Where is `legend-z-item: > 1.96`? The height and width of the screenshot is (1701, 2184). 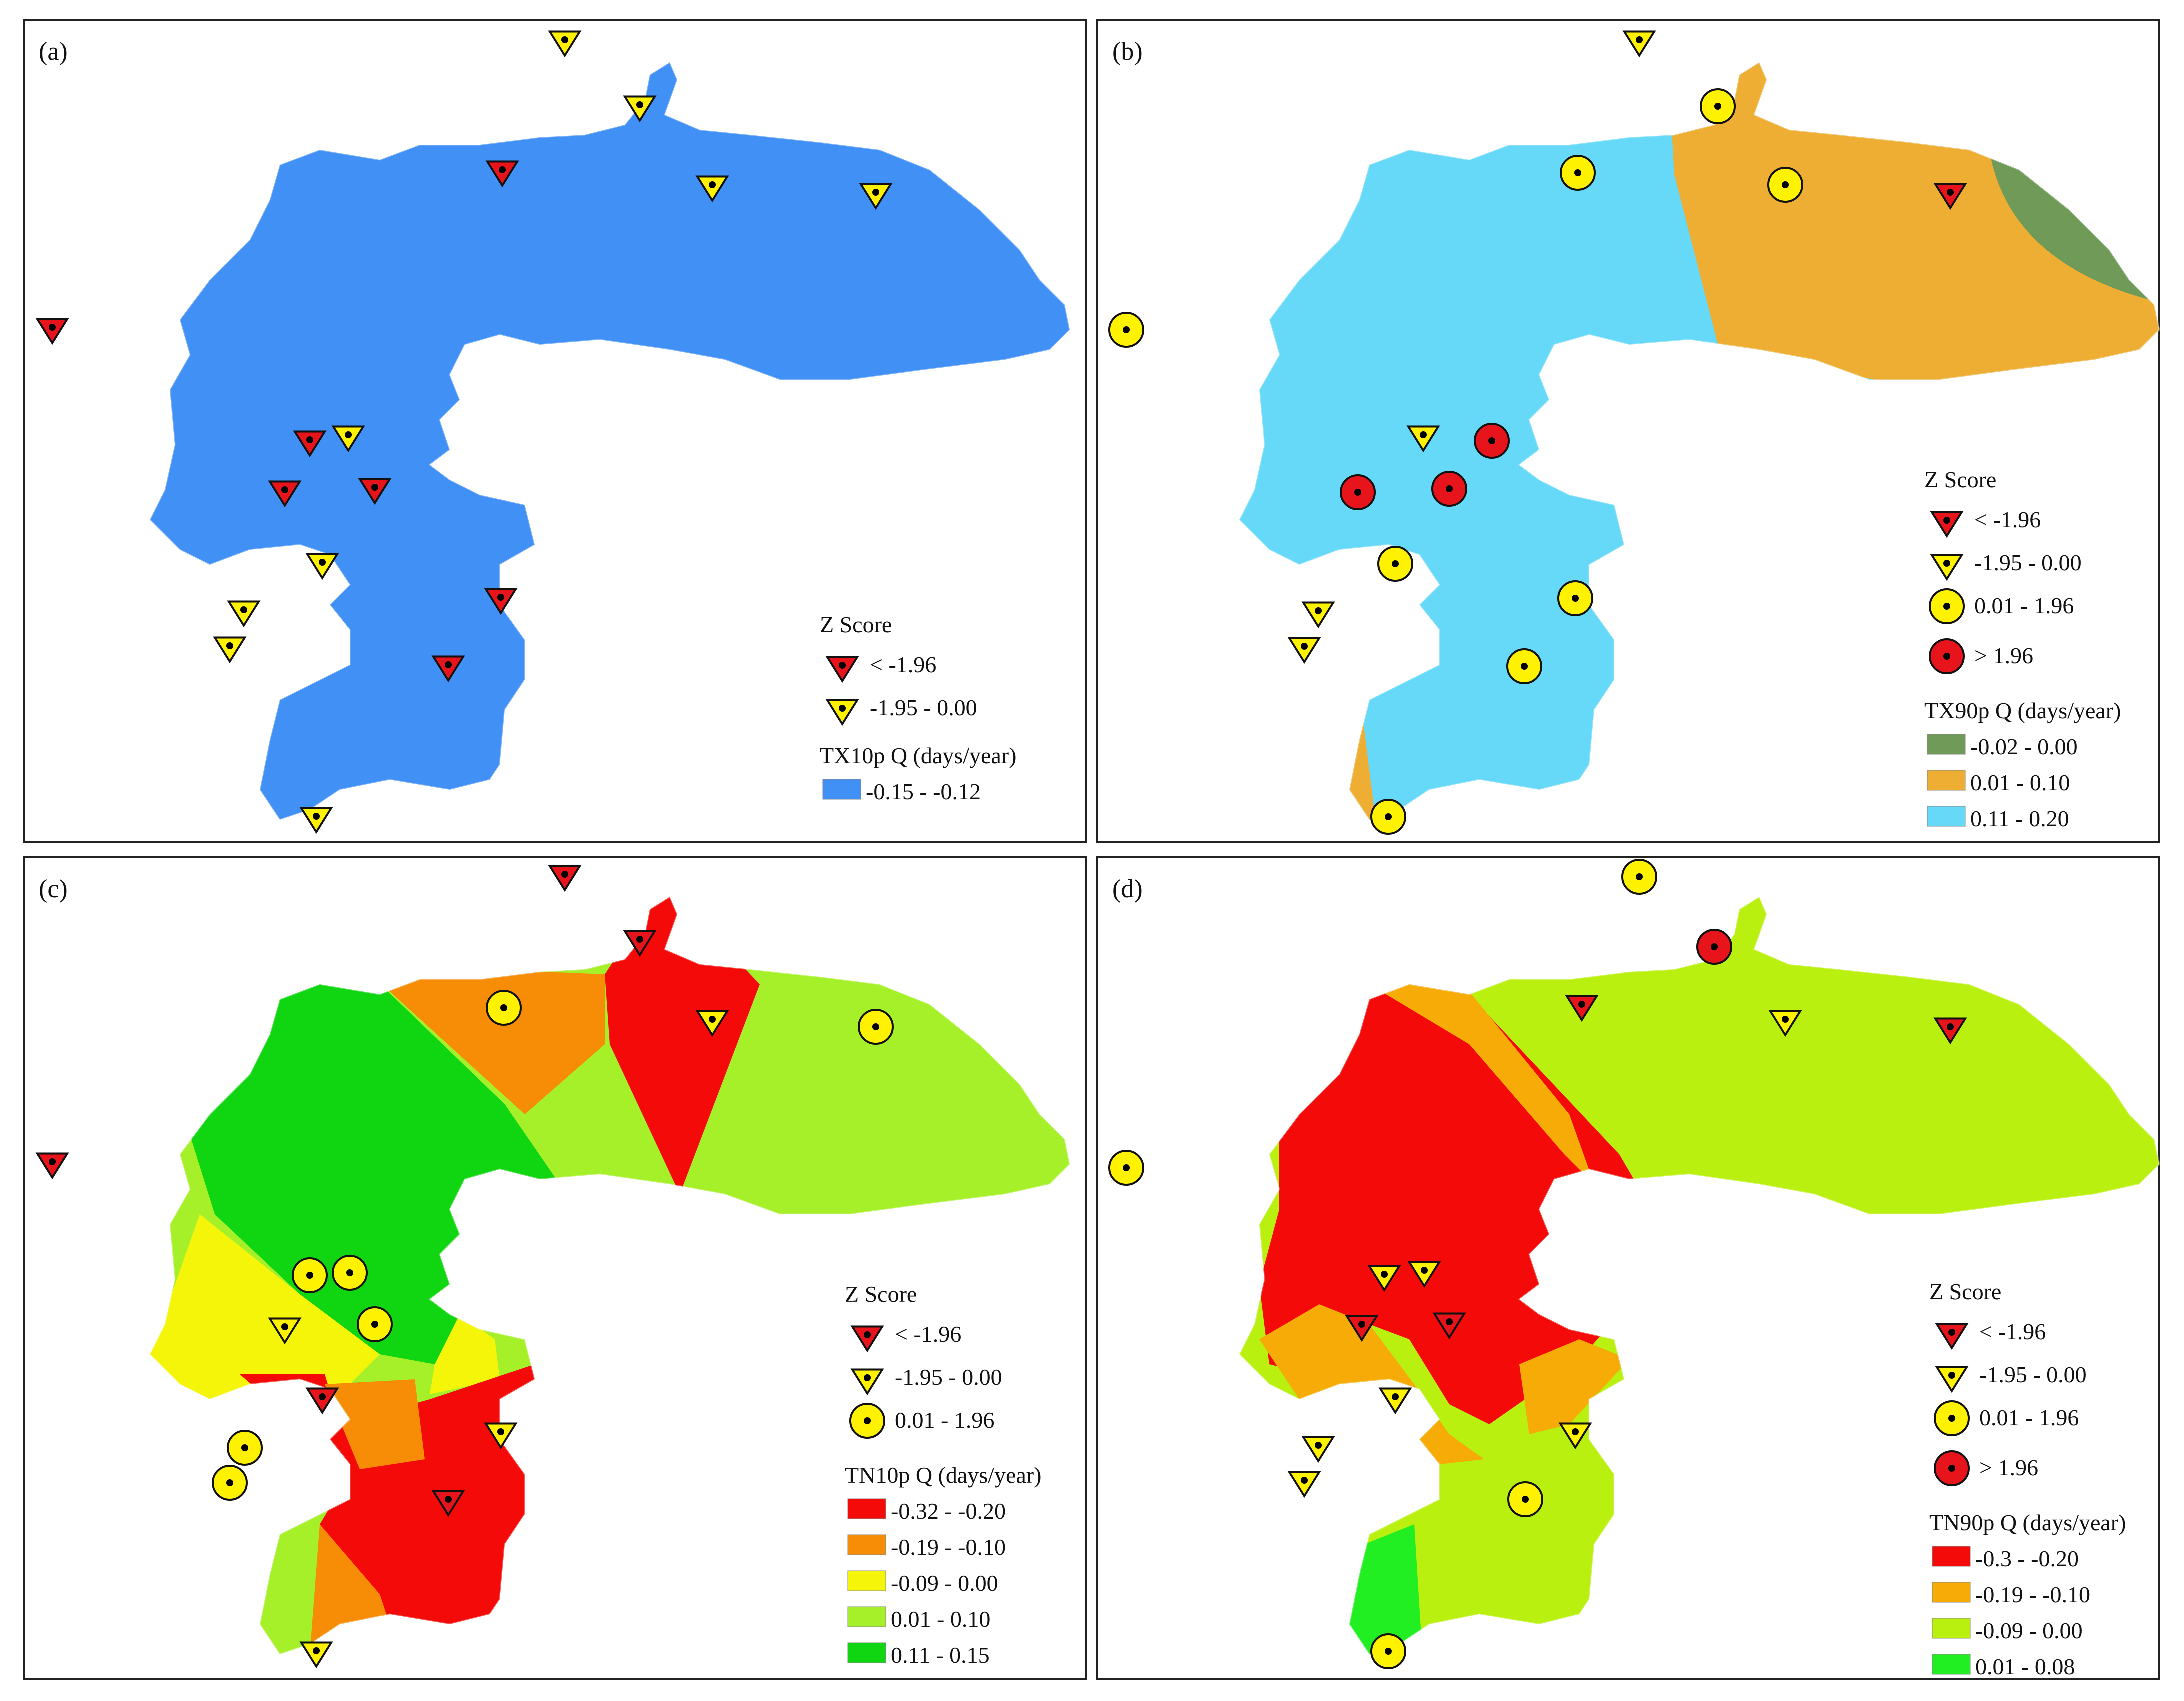 legend-z-item: > 1.96 is located at coordinates (2008, 1467).